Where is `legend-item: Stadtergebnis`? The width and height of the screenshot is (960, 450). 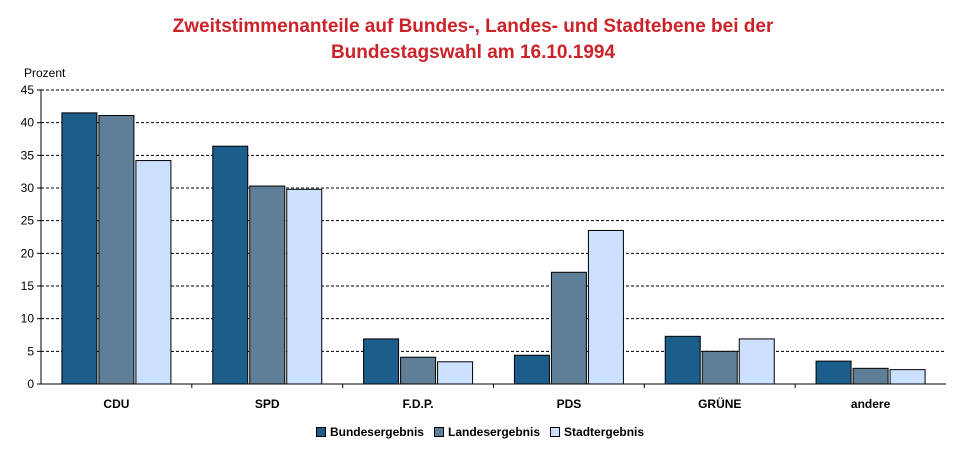
legend-item: Stadtergebnis is located at coordinates (597, 432).